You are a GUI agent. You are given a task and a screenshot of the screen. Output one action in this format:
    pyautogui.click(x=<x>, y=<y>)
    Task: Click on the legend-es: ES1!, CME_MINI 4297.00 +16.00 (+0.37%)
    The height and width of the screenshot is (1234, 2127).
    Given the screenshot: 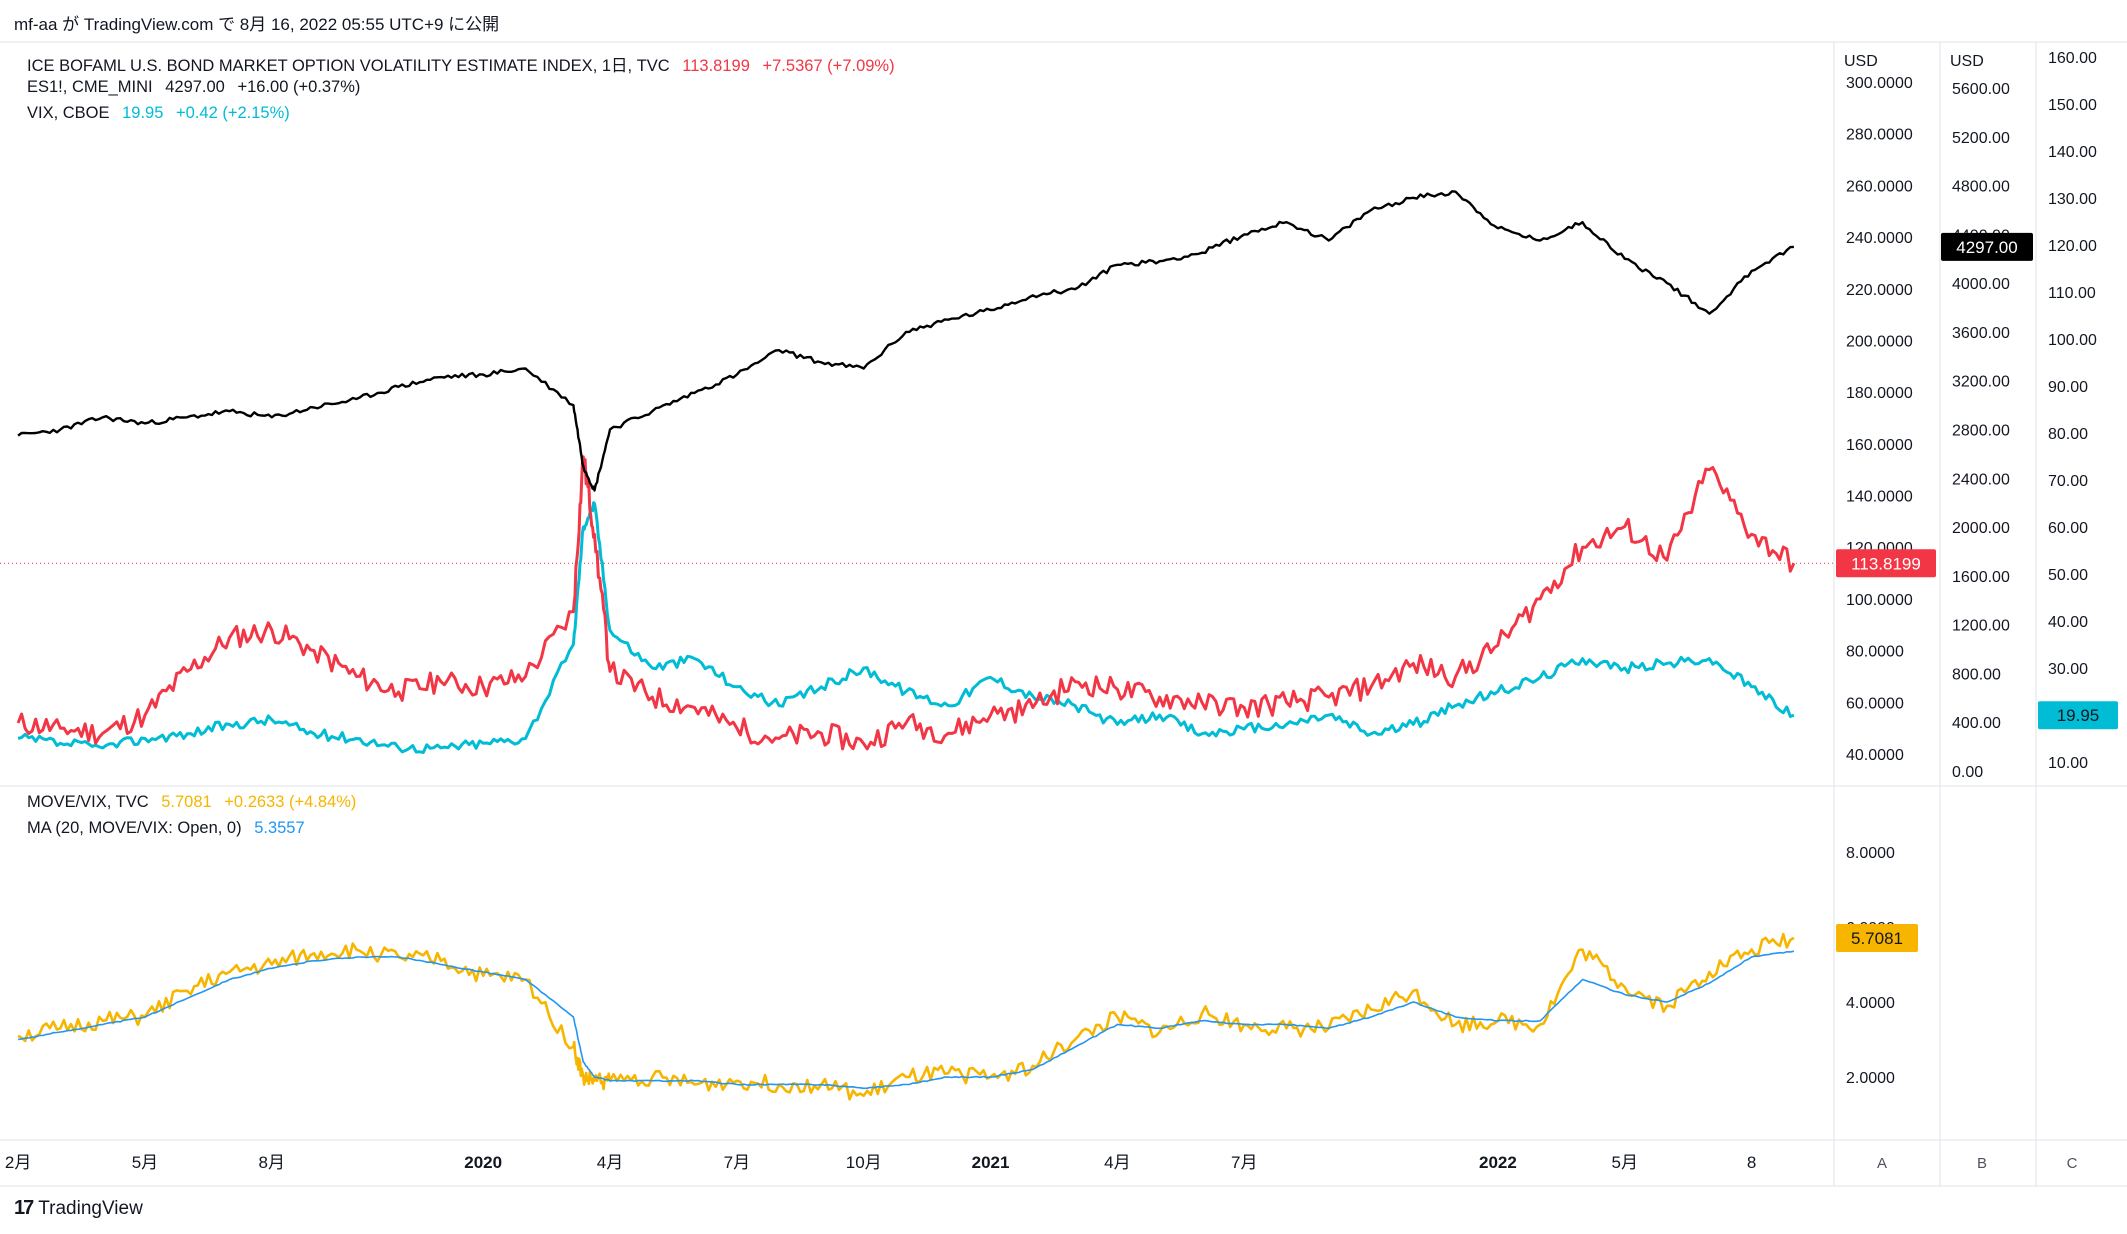 What is the action you would take?
    pyautogui.click(x=197, y=87)
    